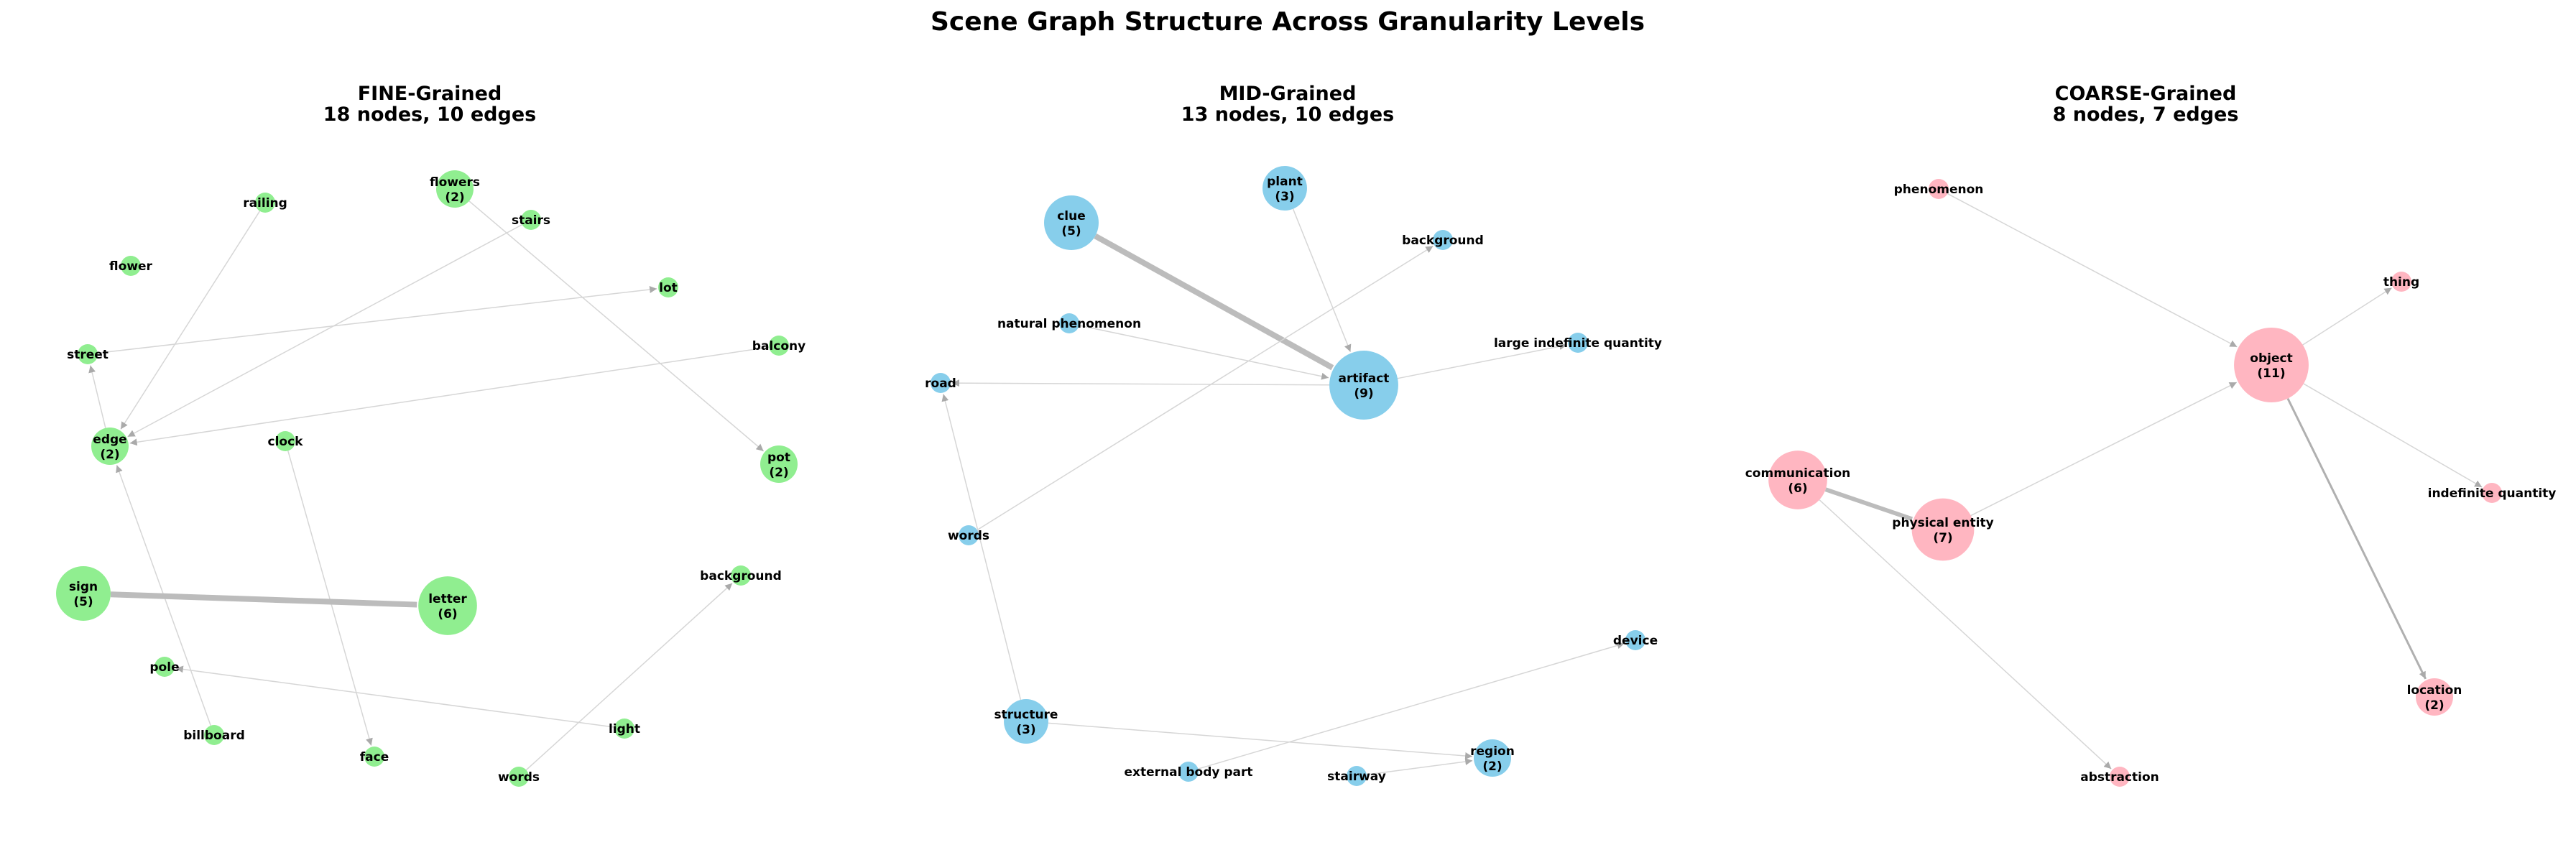 The image size is (2576, 850). Describe the element at coordinates (447, 605) in the screenshot. I see `node-letter` at that location.